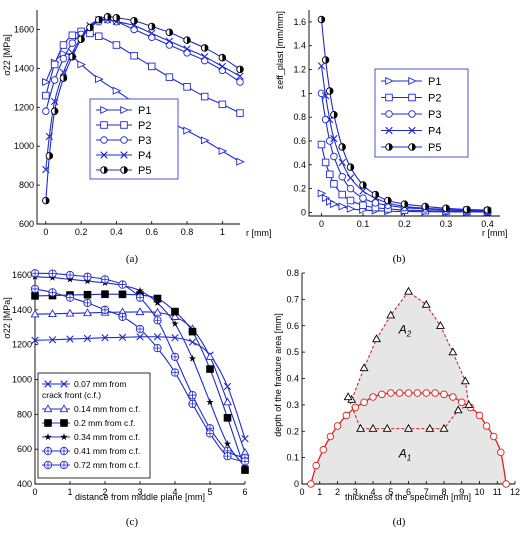 This screenshot has width=529, height=550. I want to click on legend-label: P3, so click(144, 141).